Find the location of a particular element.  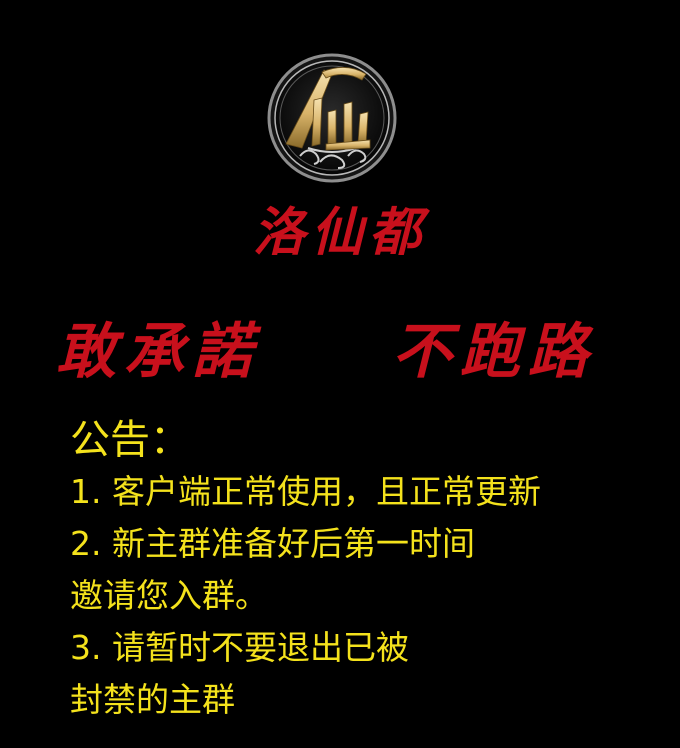

notice-line-3: 邀请您入群。 is located at coordinates (169, 595).